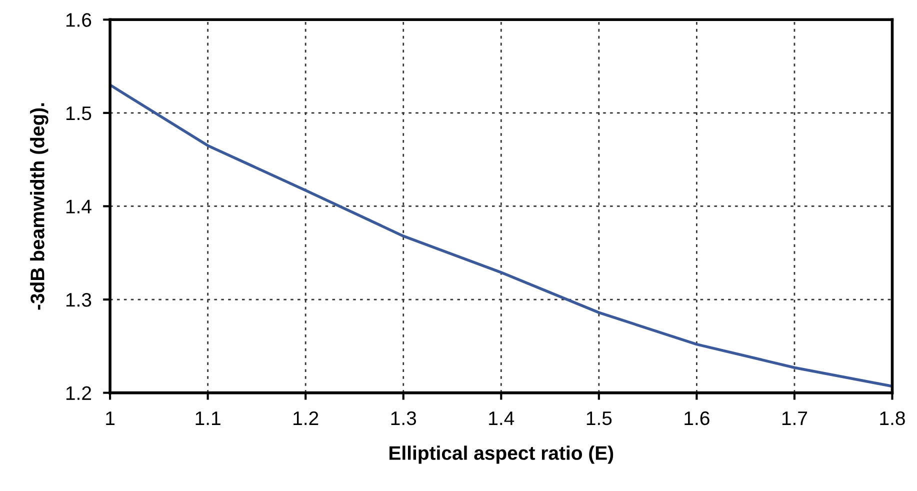 This screenshot has width=917, height=491. I want to click on y-tick-label: 1.3, so click(79, 299).